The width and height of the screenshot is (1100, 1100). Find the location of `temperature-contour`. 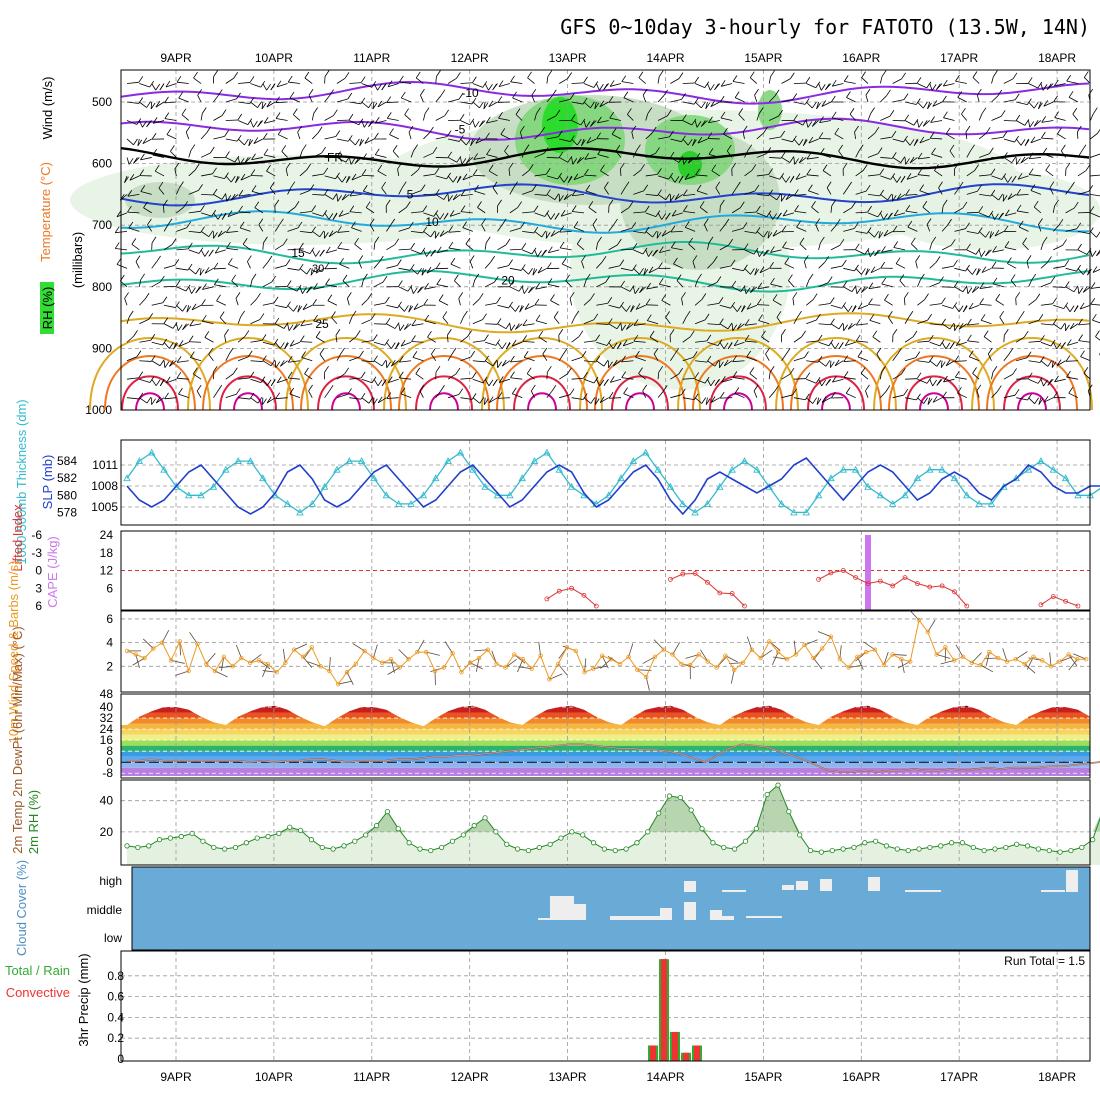

temperature-contour is located at coordinates (836, 374).